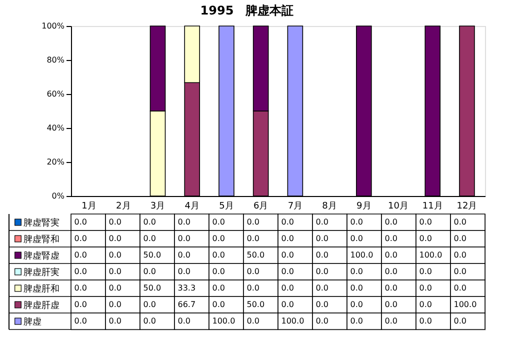 The image size is (505, 342). What do you see at coordinates (398, 207) in the screenshot?
I see `x-tick-label: 10月` at bounding box center [398, 207].